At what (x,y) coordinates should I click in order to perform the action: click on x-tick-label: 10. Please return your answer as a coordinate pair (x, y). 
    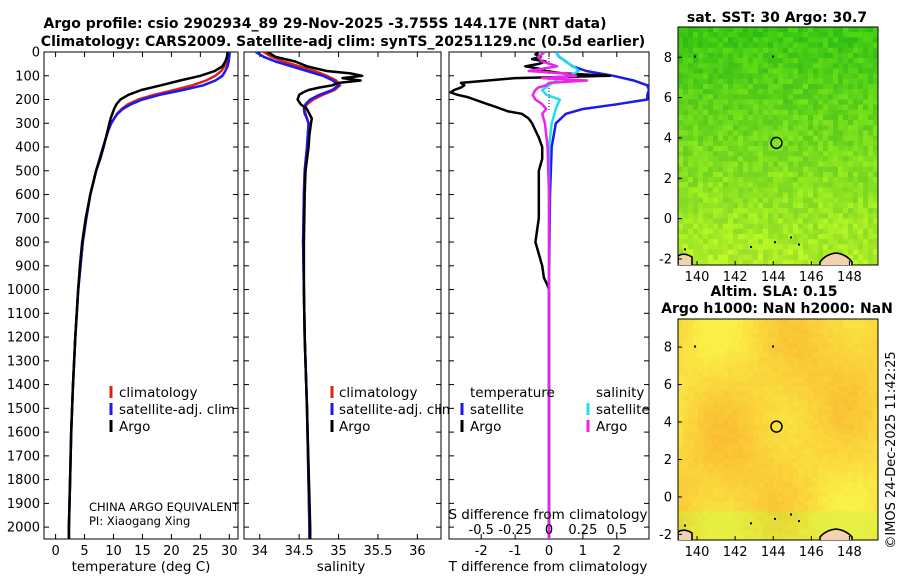
    Looking at the image, I should click on (113, 551).